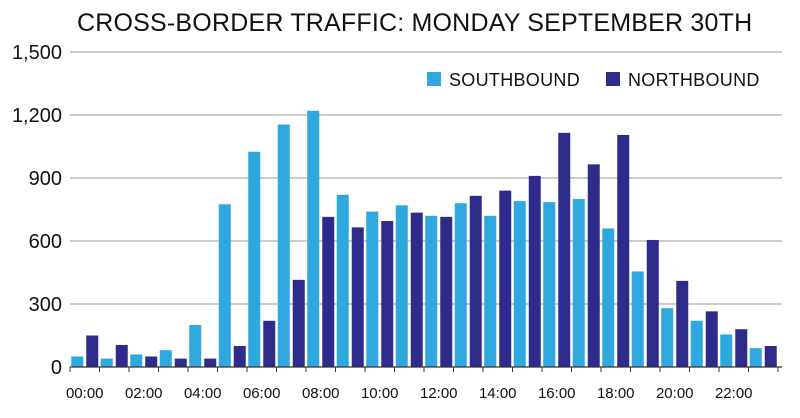 The height and width of the screenshot is (418, 800). Describe the element at coordinates (37, 210) in the screenshot. I see `y-axis: 0 300 600 900 1,200 1,500` at that location.